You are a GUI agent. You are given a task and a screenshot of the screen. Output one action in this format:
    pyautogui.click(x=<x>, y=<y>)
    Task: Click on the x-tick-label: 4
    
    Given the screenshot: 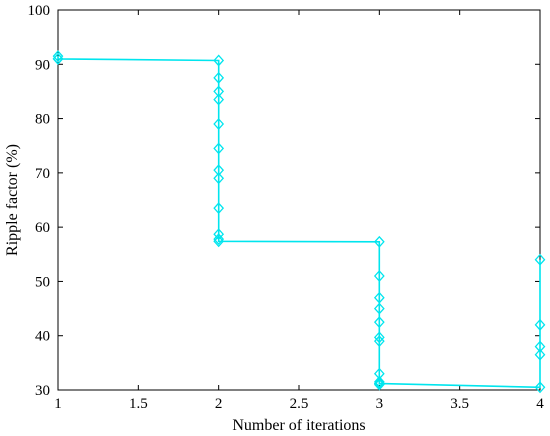 What is the action you would take?
    pyautogui.click(x=540, y=404)
    